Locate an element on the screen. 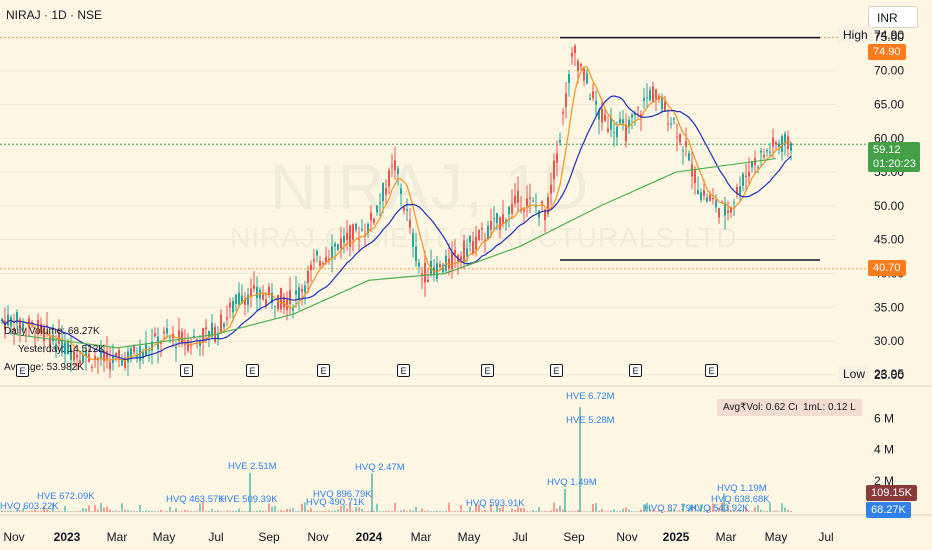 The image size is (932, 550). currency-selector: INR is located at coordinates (893, 17).